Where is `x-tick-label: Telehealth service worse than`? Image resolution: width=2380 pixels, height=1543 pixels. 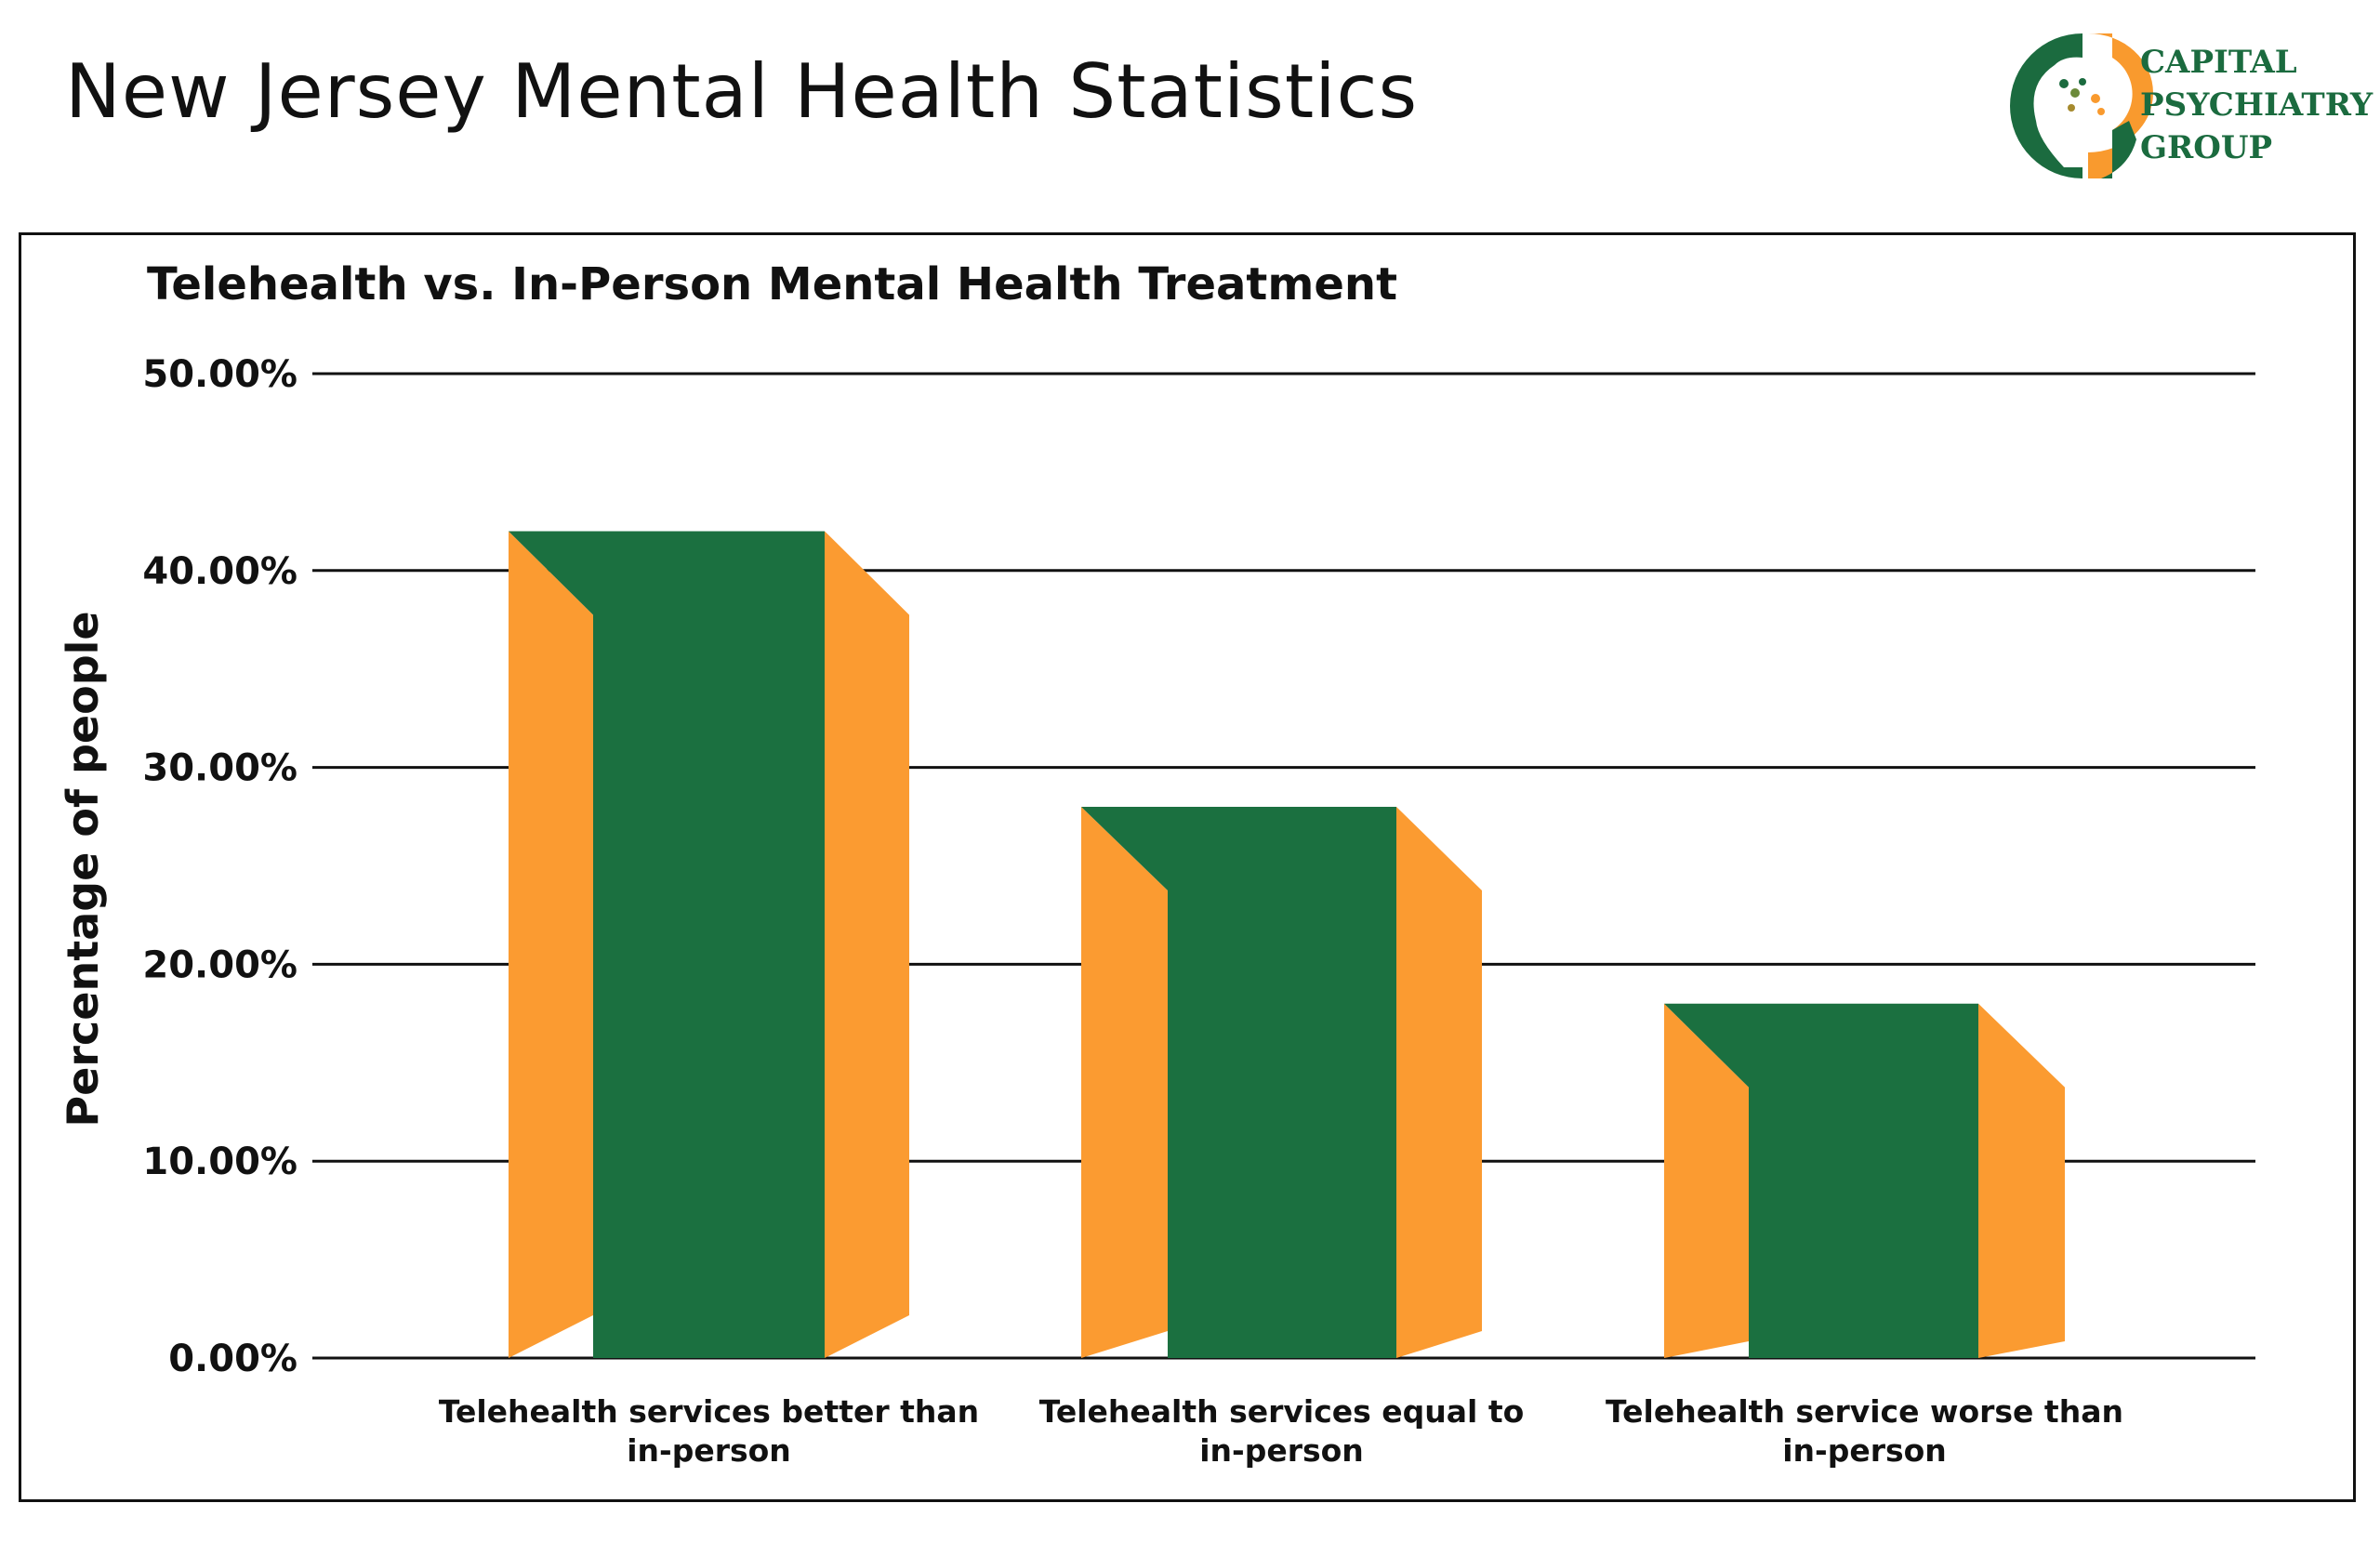 x-tick-label: Telehealth service worse than is located at coordinates (1864, 1411).